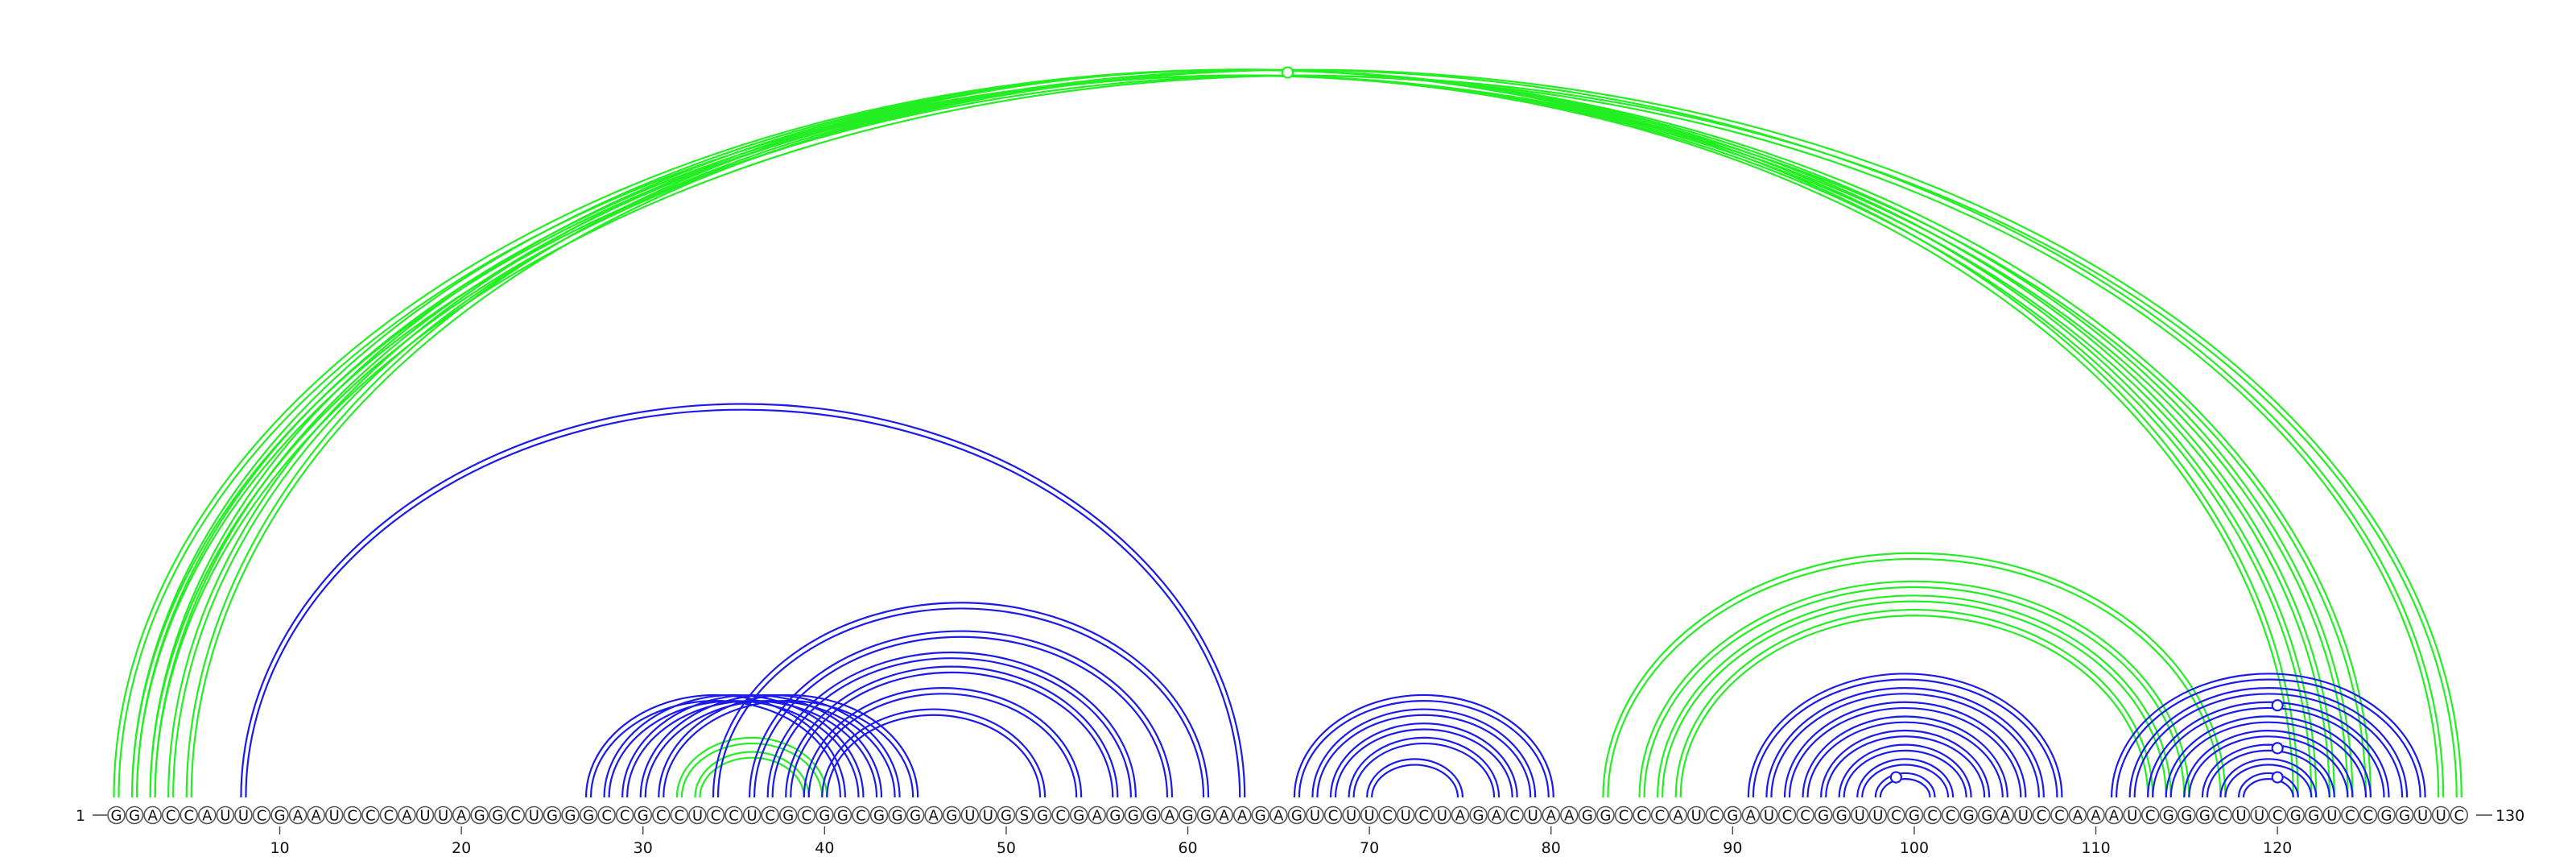 The height and width of the screenshot is (857, 2576). I want to click on tick-label: 120, so click(2277, 848).